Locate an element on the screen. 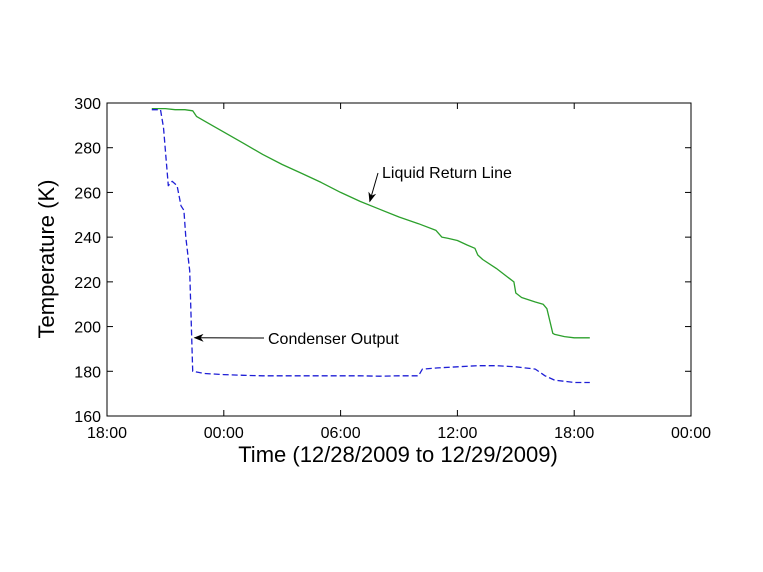  y-tick-label: 180 is located at coordinates (87, 372).